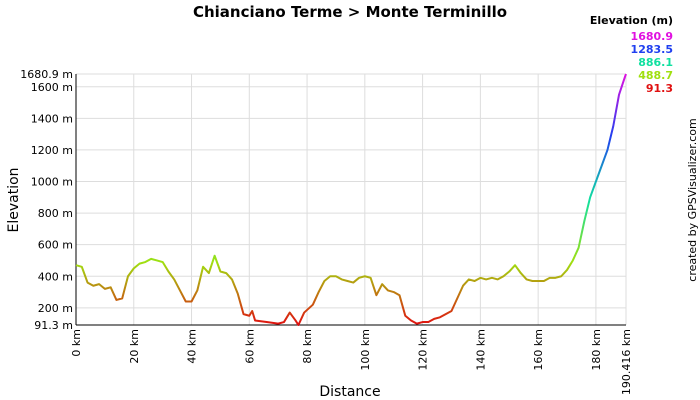 This screenshot has width=700, height=400. What do you see at coordinates (659, 88) in the screenshot?
I see `legend-value: 91.3` at bounding box center [659, 88].